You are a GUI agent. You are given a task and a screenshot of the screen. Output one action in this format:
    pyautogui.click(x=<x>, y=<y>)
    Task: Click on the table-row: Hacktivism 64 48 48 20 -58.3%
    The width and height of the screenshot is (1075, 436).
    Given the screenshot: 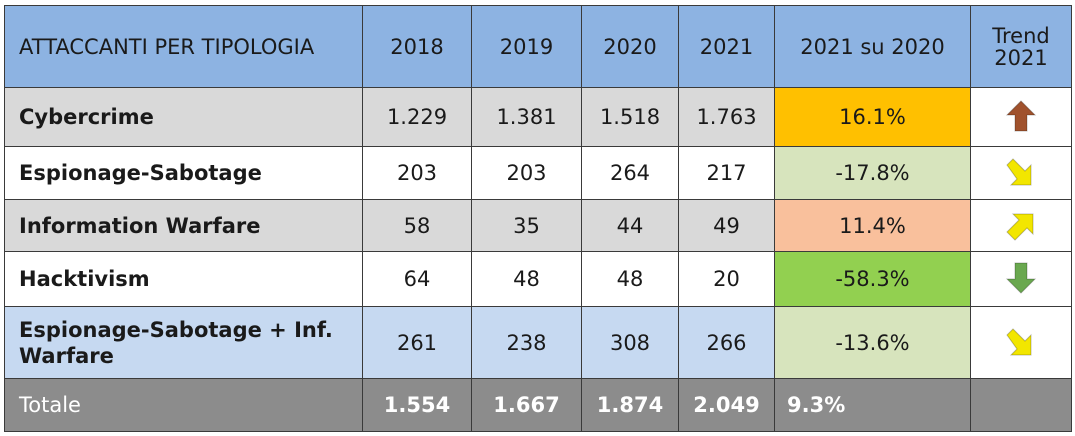 What is the action you would take?
    pyautogui.click(x=538, y=279)
    